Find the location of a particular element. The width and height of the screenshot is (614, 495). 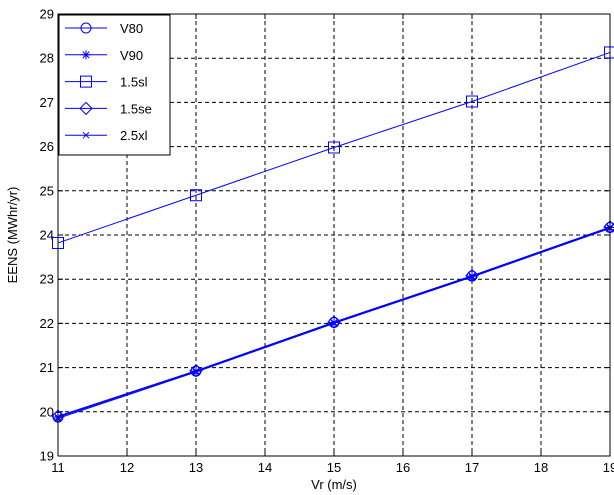

x-tick-label: 19 is located at coordinates (608, 467).